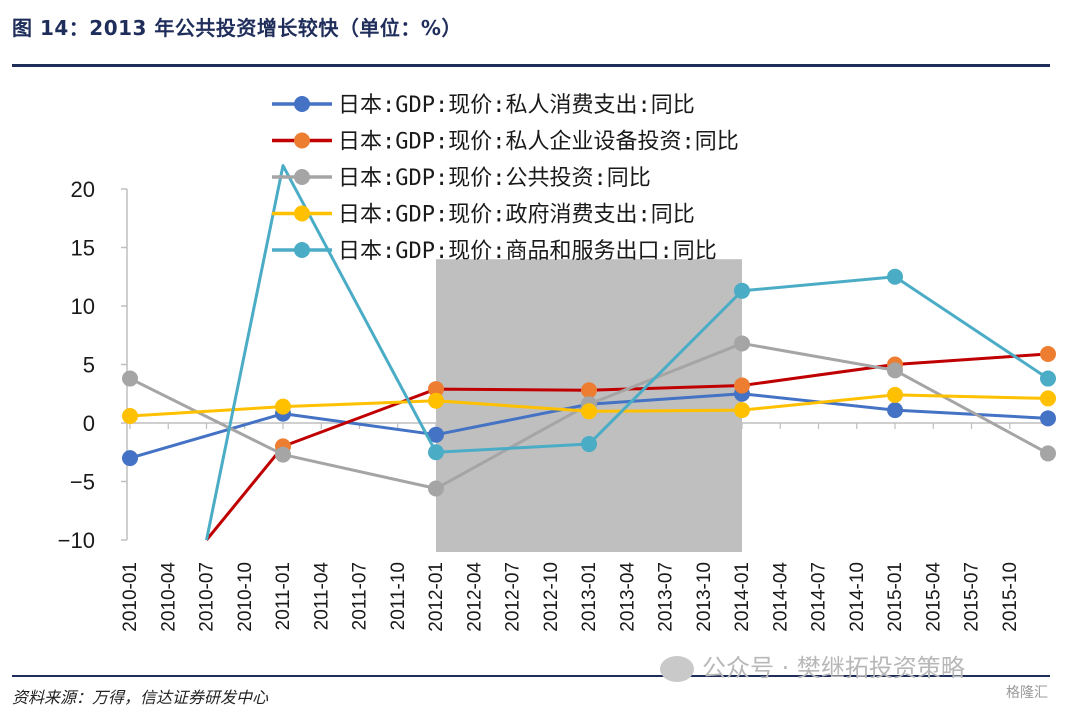  I want to click on x-tick-label: 2013-04, so click(627, 597).